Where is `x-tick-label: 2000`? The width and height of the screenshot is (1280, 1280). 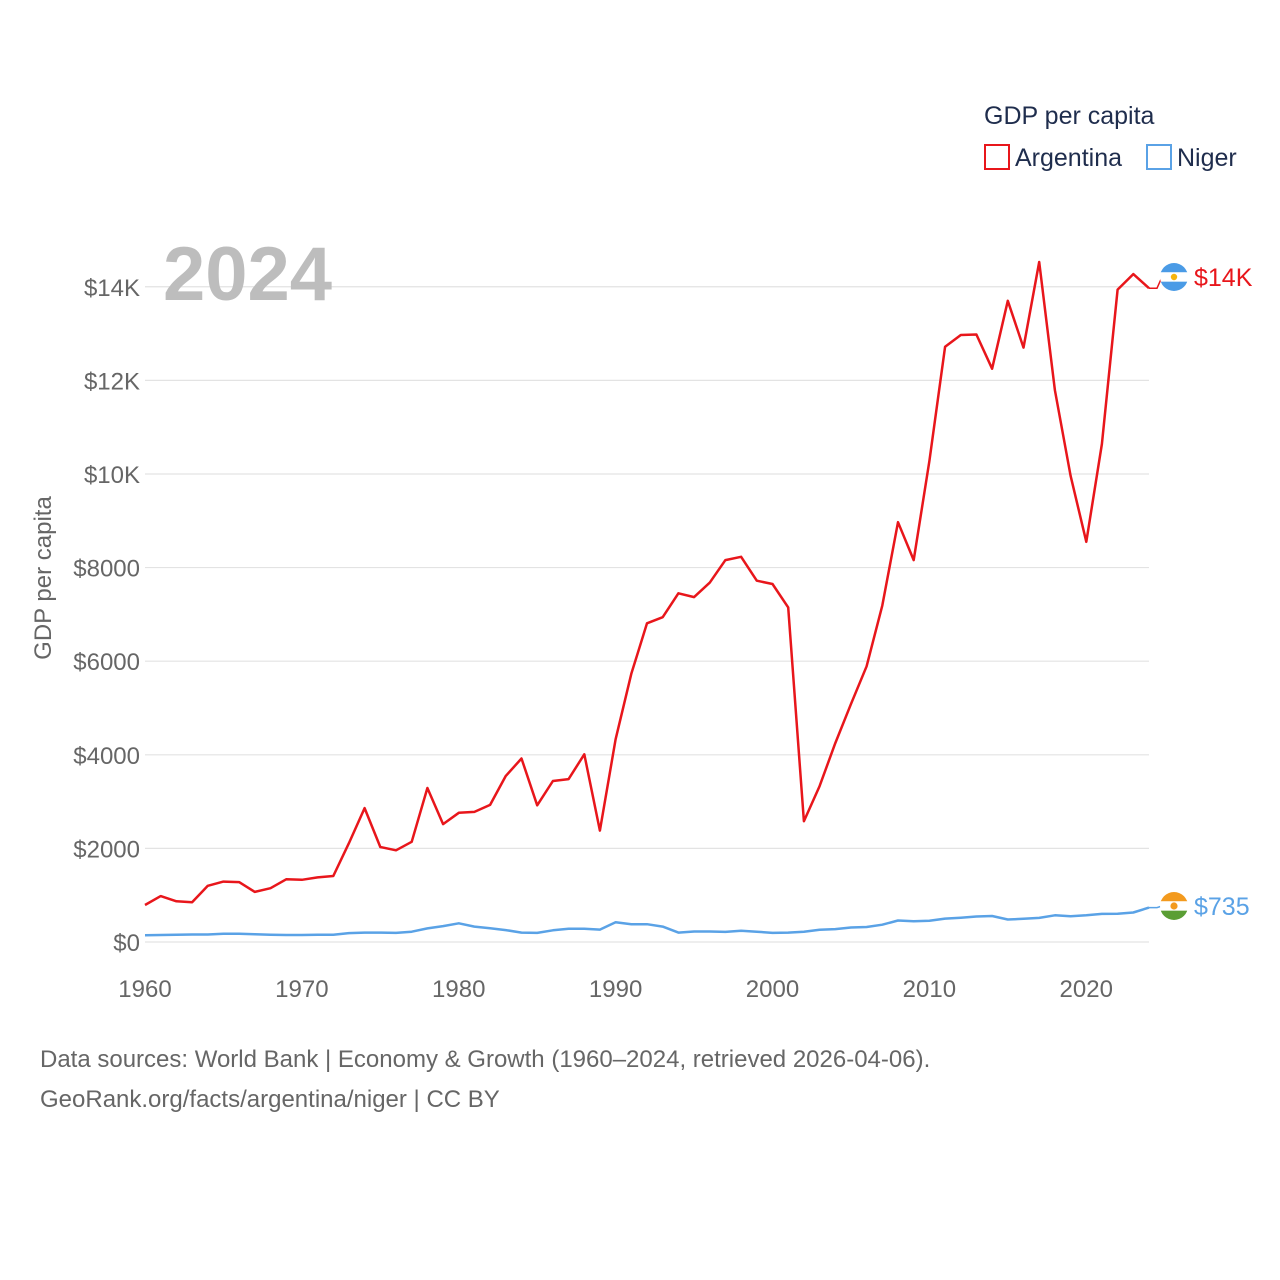
x-tick-label: 2000 is located at coordinates (772, 989).